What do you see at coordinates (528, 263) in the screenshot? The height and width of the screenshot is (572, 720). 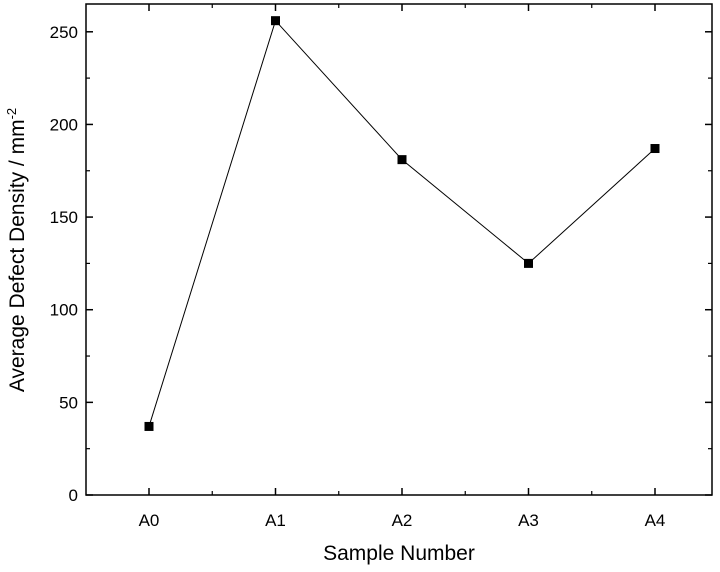 I see `data-point-a3` at bounding box center [528, 263].